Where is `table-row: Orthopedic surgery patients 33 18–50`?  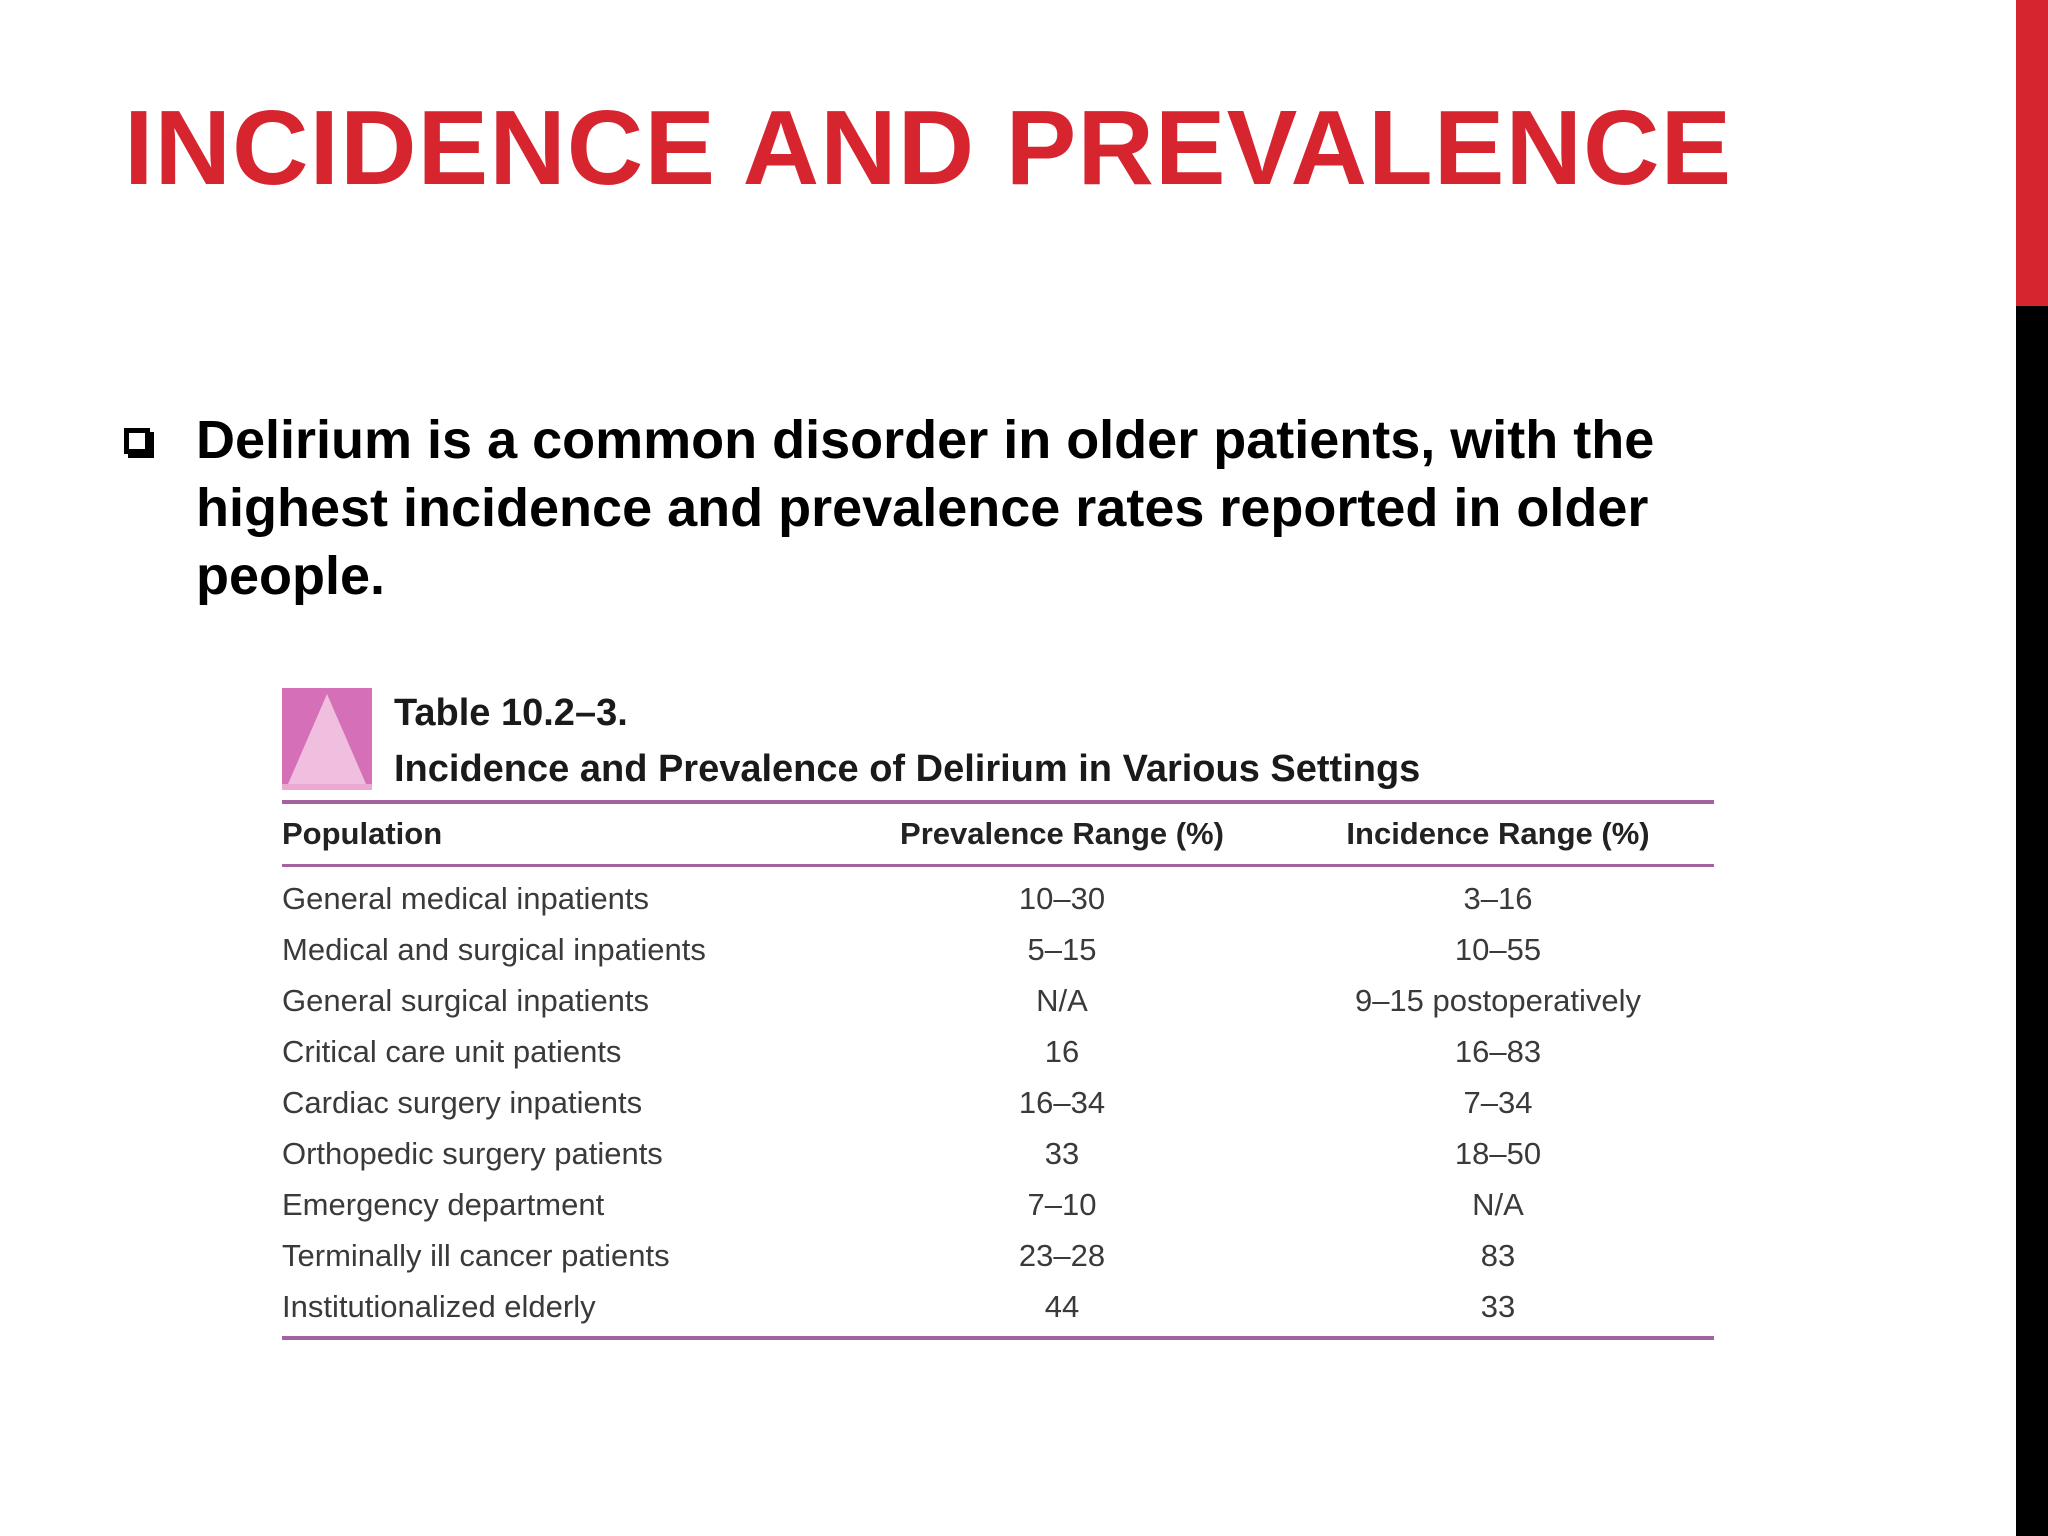 table-row: Orthopedic surgery patients 33 18–50 is located at coordinates (998, 1153).